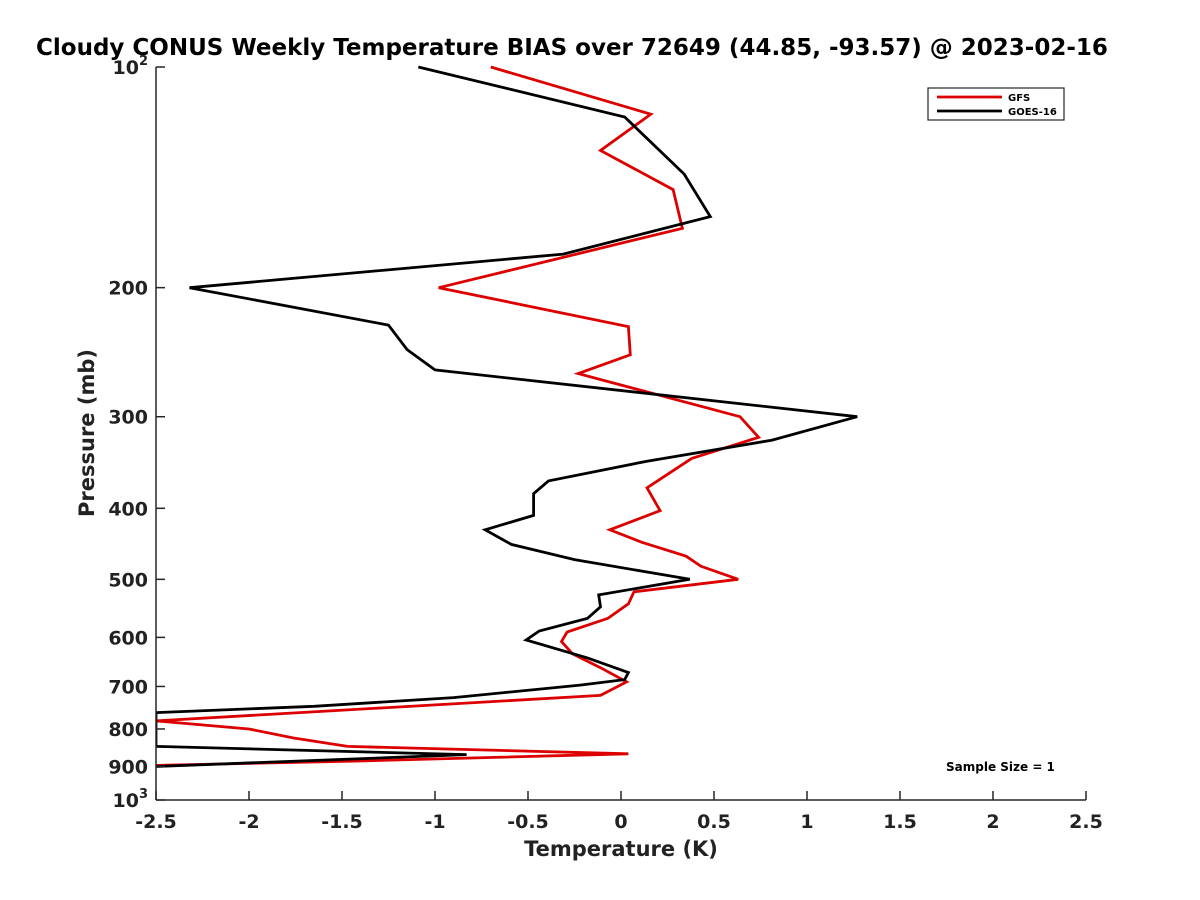  I want to click on y-tick-label: 10², so click(131, 66).